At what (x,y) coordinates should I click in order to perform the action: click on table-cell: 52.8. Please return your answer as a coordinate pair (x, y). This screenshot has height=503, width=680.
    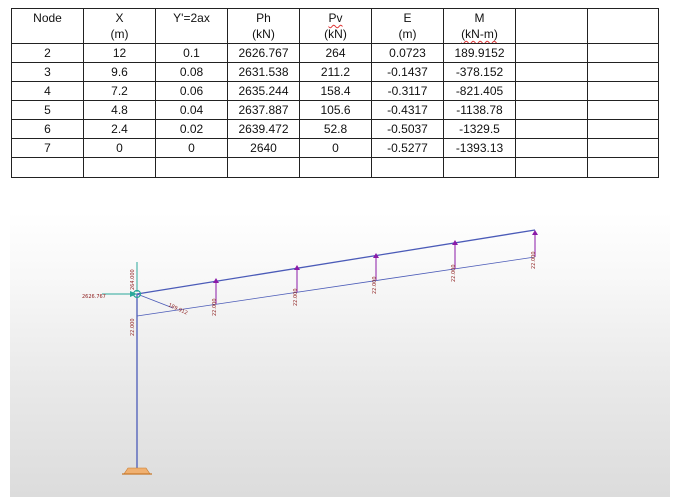
    Looking at the image, I should click on (335, 129).